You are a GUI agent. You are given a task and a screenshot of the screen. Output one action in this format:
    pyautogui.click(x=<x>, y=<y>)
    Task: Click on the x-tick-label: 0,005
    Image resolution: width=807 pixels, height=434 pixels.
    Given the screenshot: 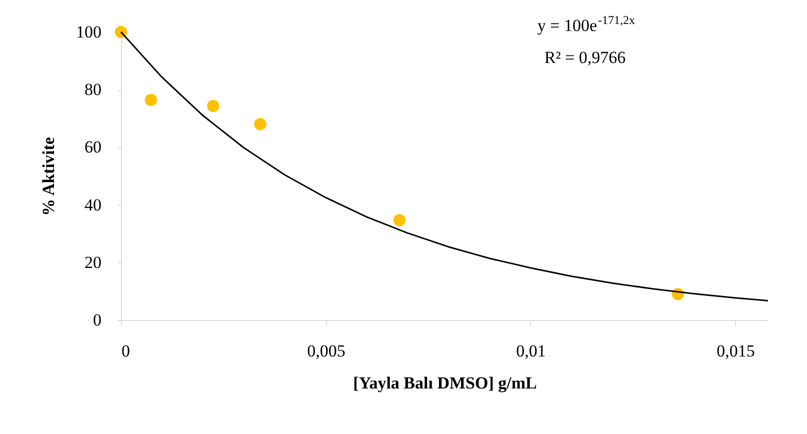 What is the action you would take?
    pyautogui.click(x=326, y=351)
    